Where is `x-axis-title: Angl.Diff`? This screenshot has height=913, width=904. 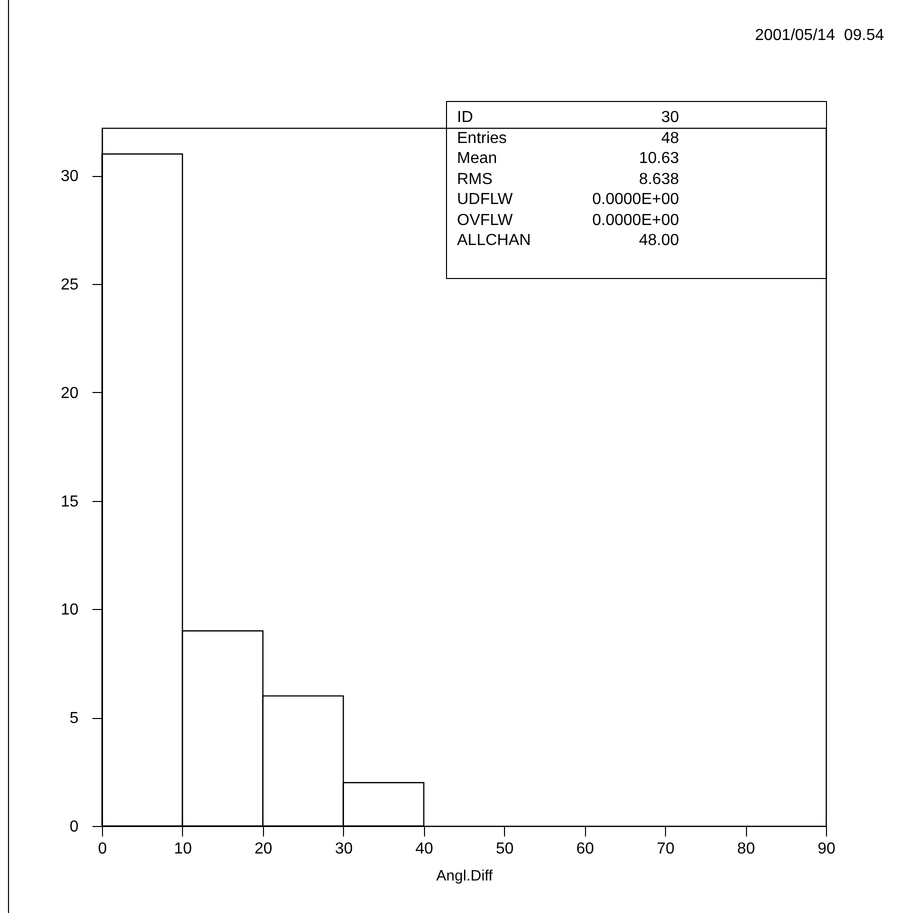 x-axis-title: Angl.Diff is located at coordinates (465, 876).